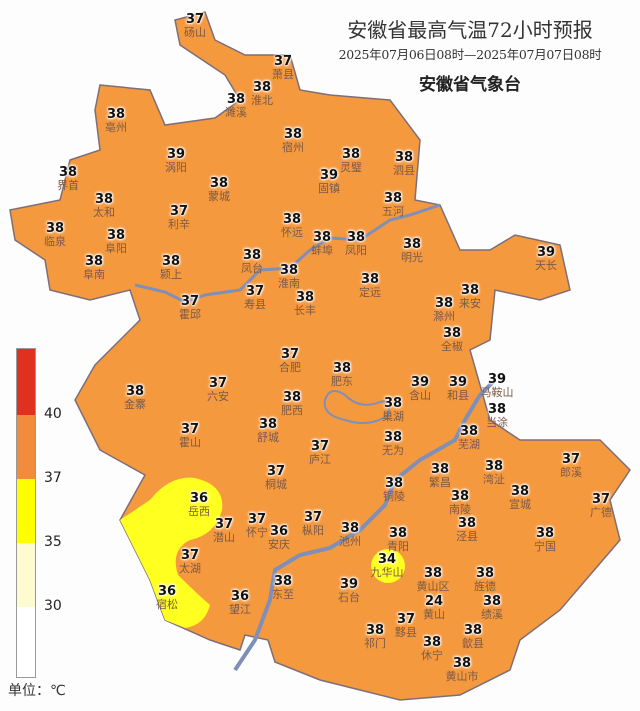 The width and height of the screenshot is (640, 711). Describe the element at coordinates (37, 691) in the screenshot. I see `legend-unit: 单位：℃` at that location.